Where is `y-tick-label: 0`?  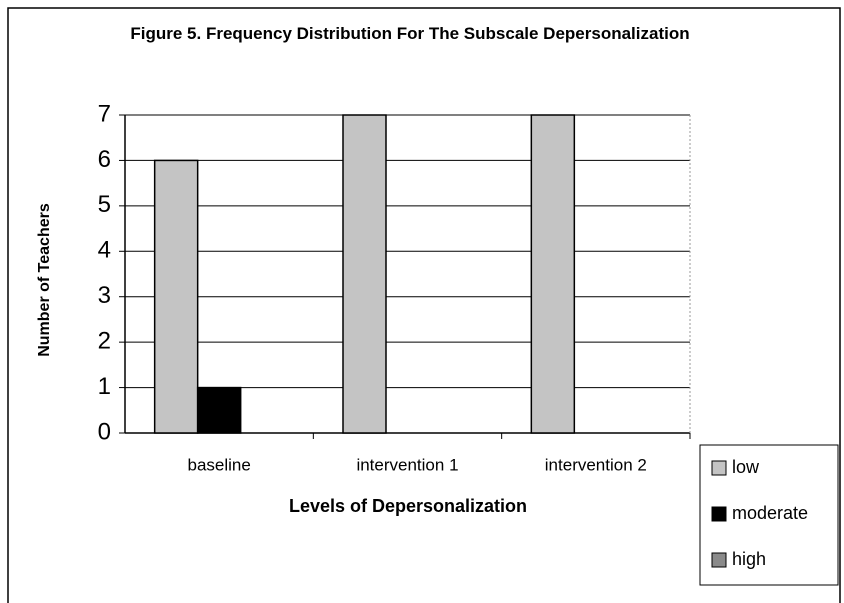
y-tick-label: 0 is located at coordinates (104, 431).